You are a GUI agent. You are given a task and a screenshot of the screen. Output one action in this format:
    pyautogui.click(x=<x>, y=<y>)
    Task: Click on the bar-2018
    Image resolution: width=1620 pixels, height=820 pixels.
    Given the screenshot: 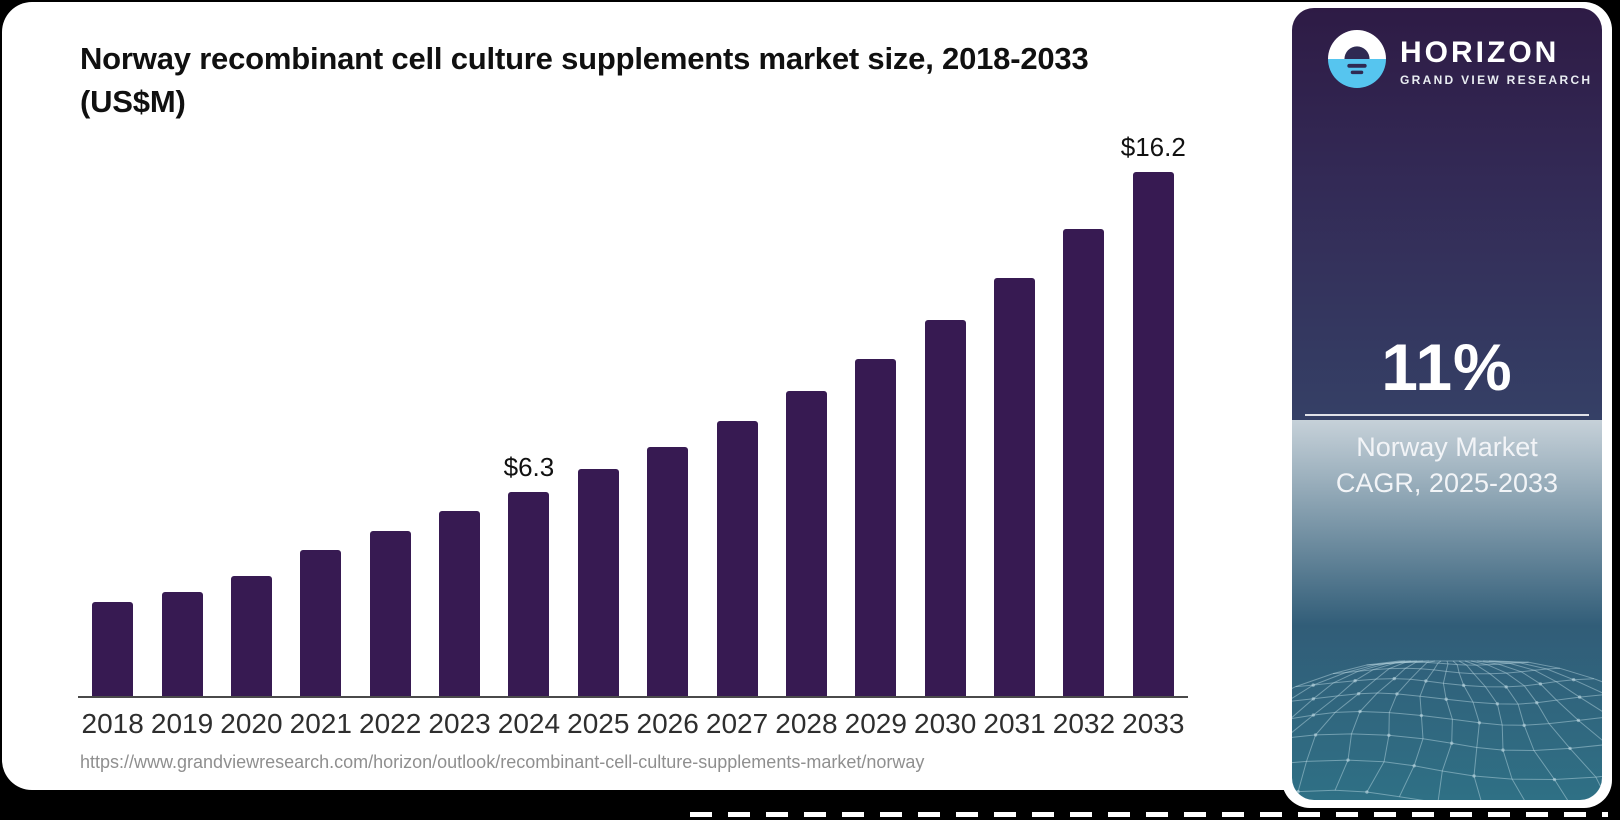 What is the action you would take?
    pyautogui.click(x=113, y=649)
    